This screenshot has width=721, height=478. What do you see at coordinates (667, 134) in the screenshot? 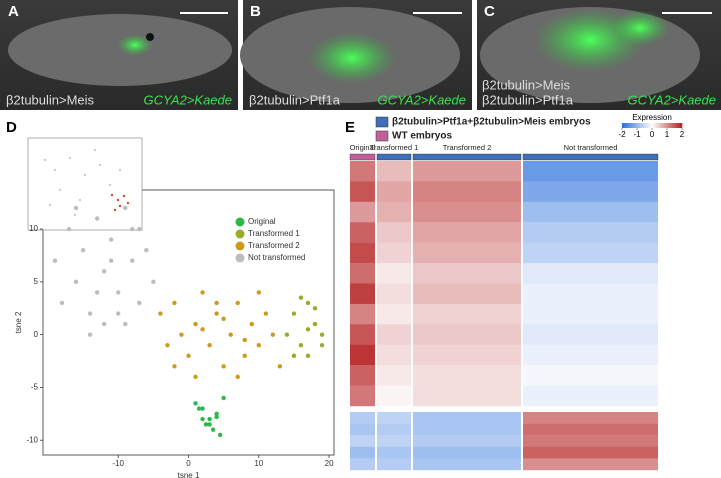
I see `scale-tick-label: 1` at bounding box center [667, 134].